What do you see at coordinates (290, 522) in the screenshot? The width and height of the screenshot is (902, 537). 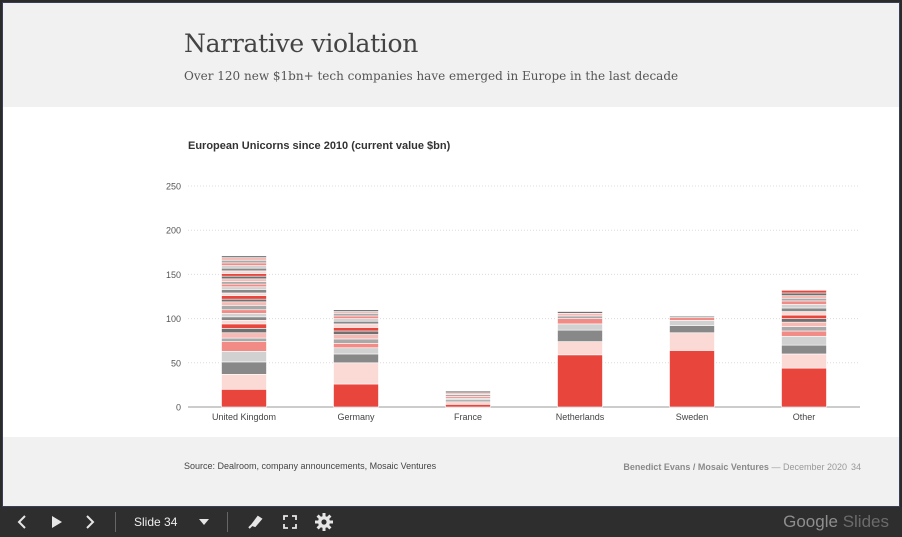 I see `fullscreen-icon` at bounding box center [290, 522].